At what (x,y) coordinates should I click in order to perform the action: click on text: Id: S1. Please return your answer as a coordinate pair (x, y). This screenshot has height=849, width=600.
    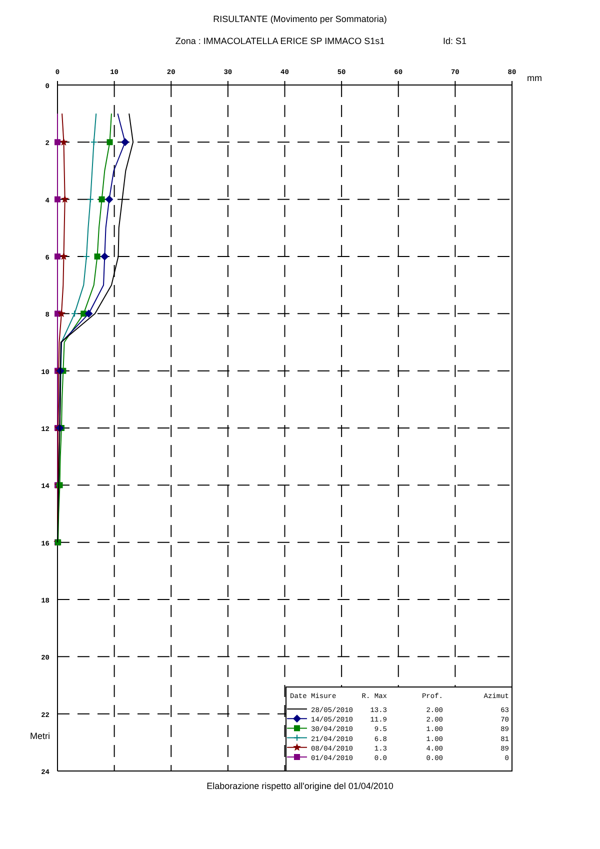
    Looking at the image, I should click on (455, 41).